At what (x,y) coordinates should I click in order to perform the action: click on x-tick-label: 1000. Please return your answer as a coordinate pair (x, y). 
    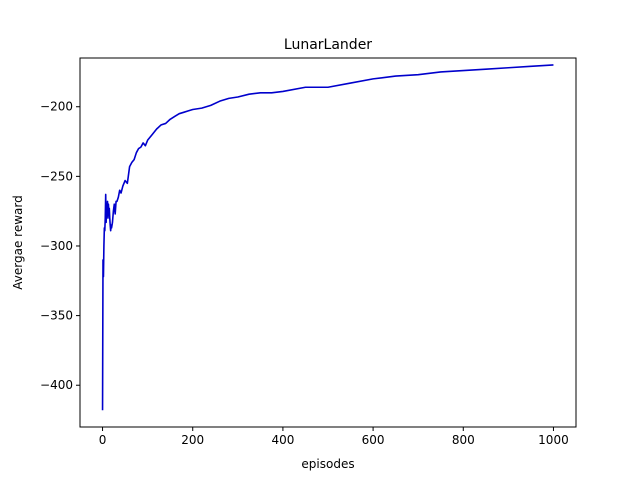
    Looking at the image, I should click on (553, 440).